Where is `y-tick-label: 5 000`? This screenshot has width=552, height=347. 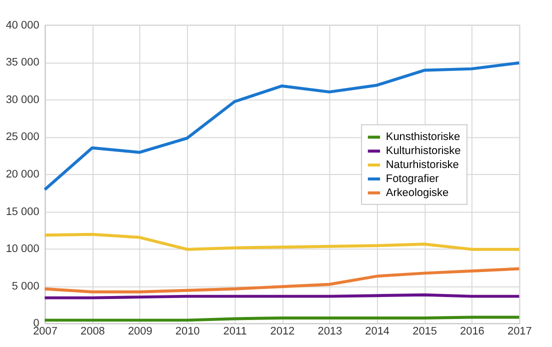
y-tick-label: 5 000 is located at coordinates (26, 286).